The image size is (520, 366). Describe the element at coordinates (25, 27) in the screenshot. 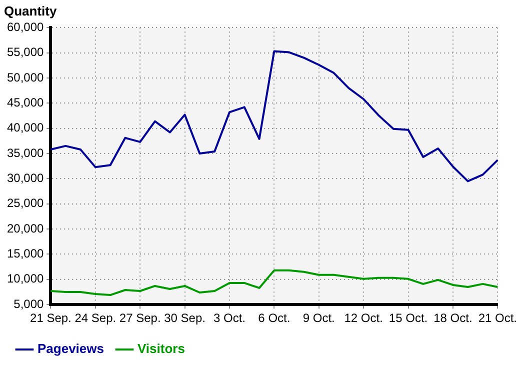

I see `y-tick-label: 60,000` at that location.